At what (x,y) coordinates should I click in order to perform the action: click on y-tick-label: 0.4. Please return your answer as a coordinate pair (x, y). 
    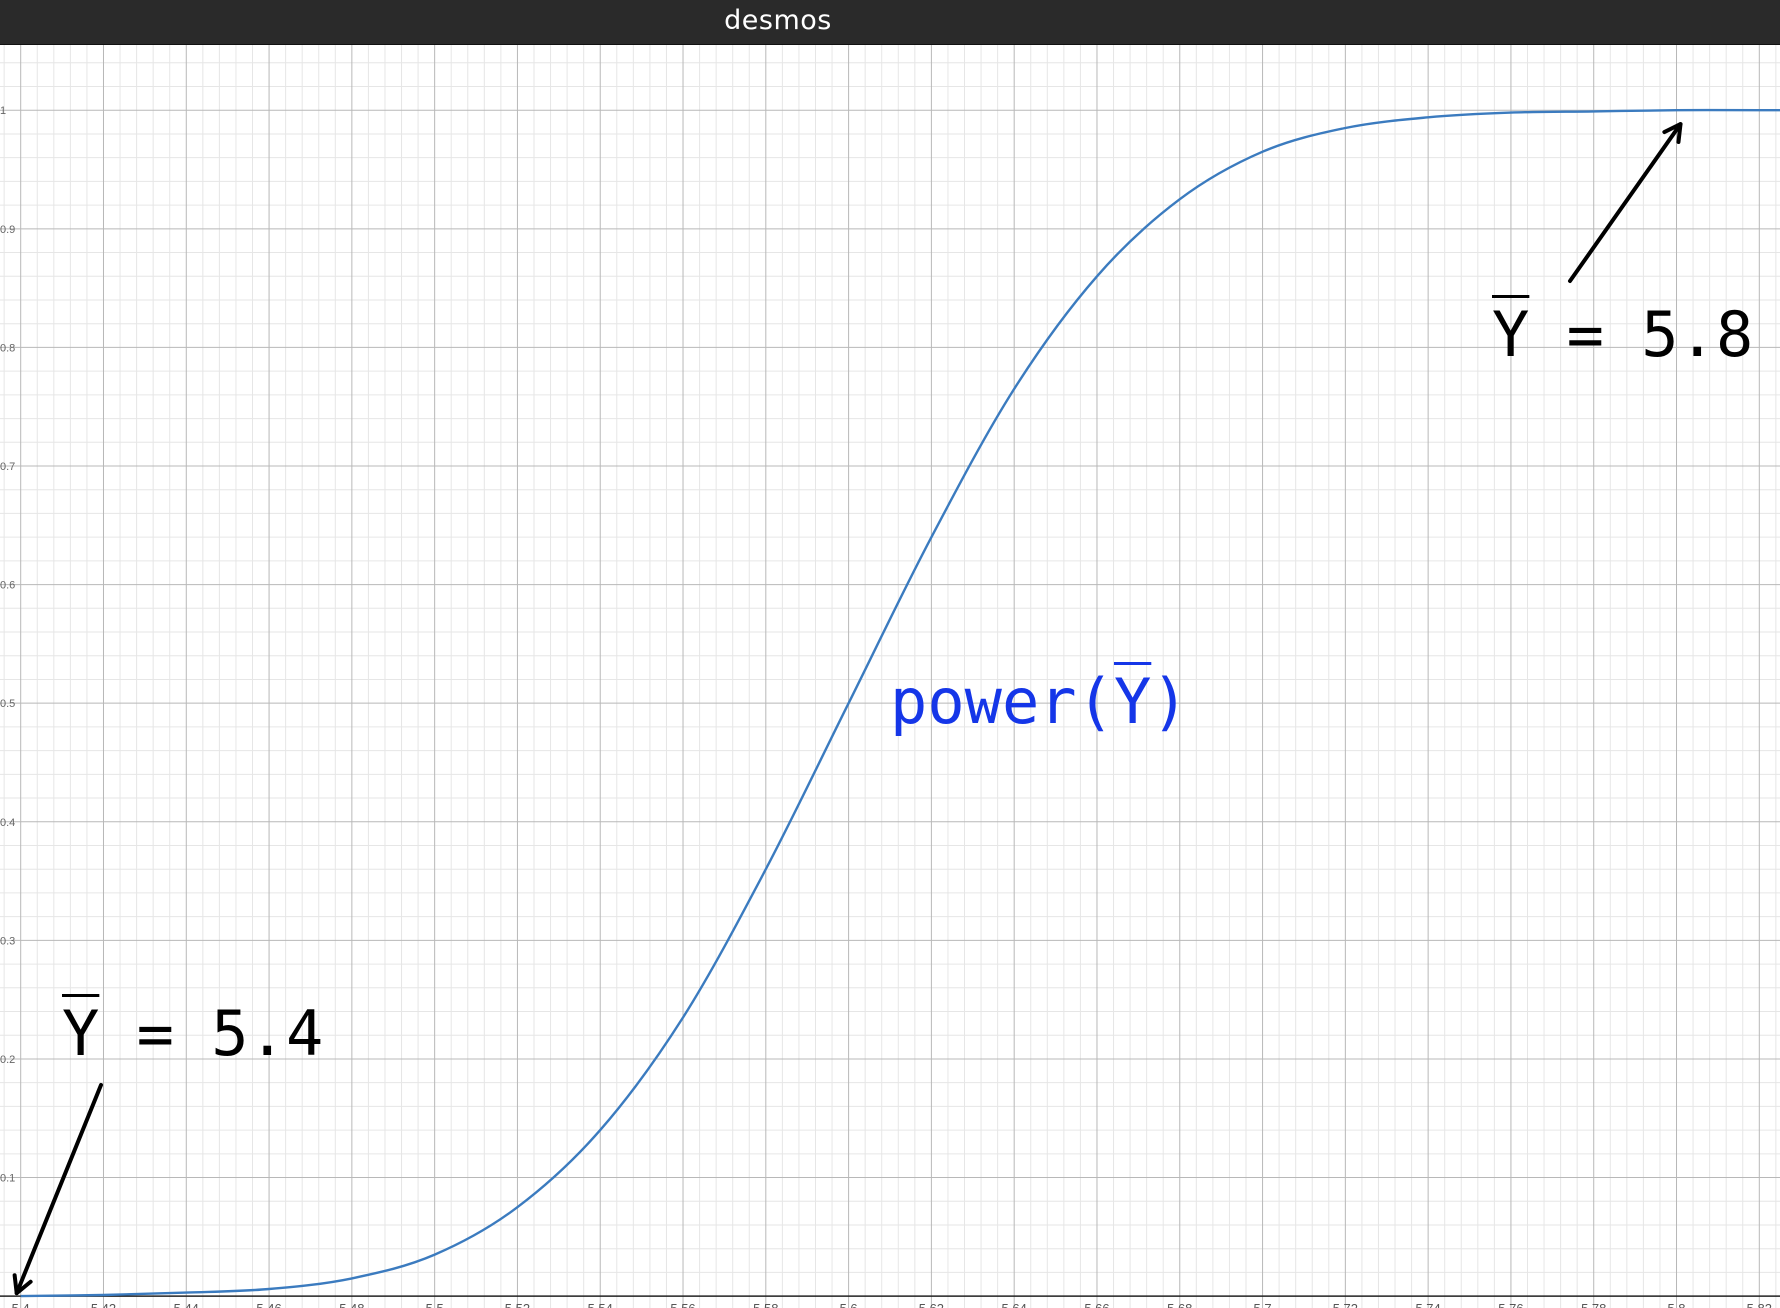
    Looking at the image, I should click on (7, 823).